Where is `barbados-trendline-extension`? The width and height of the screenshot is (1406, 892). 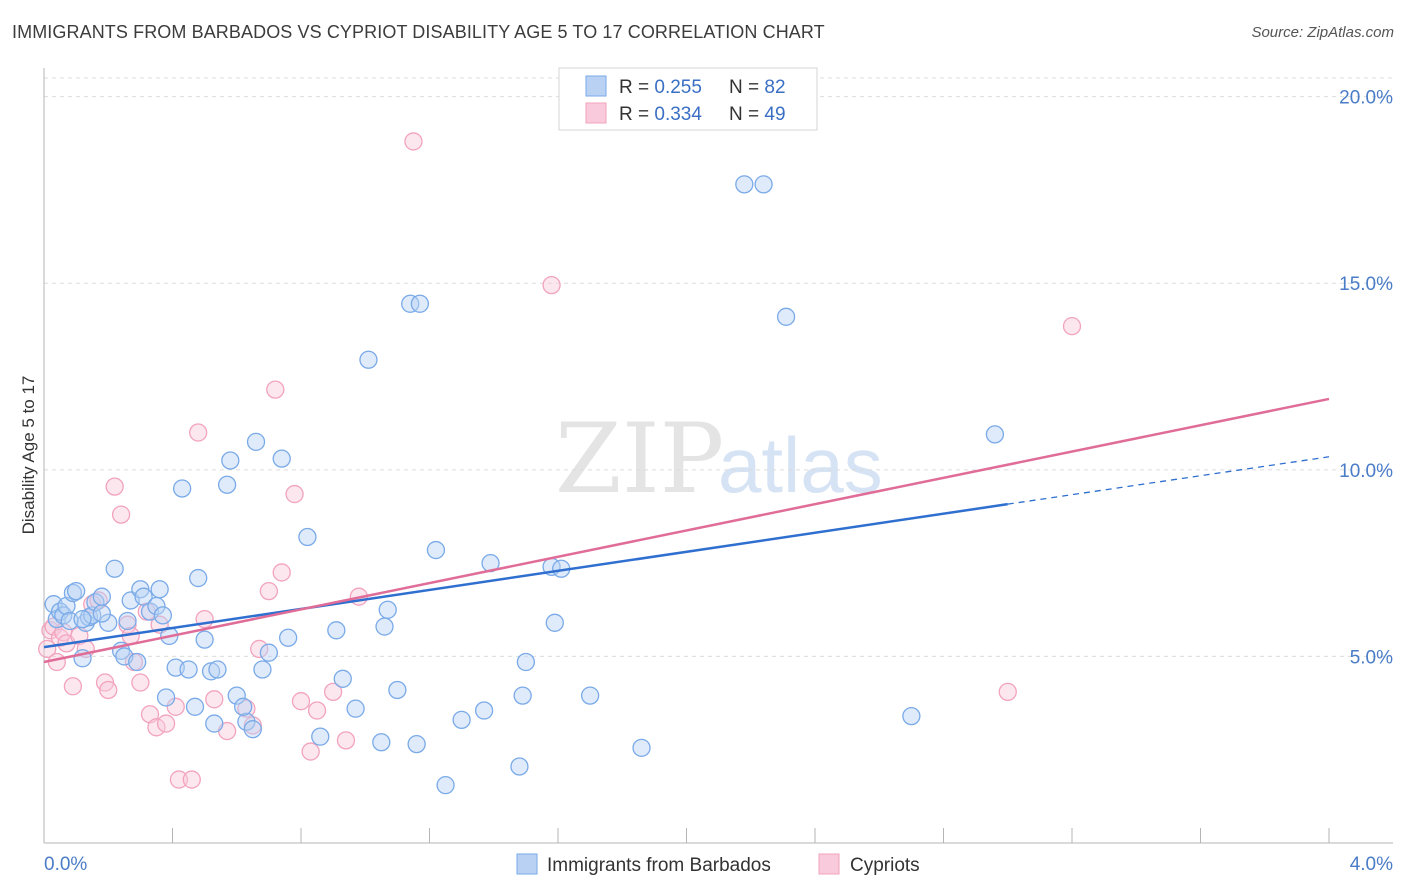
barbados-trendline-extension is located at coordinates (1168, 480).